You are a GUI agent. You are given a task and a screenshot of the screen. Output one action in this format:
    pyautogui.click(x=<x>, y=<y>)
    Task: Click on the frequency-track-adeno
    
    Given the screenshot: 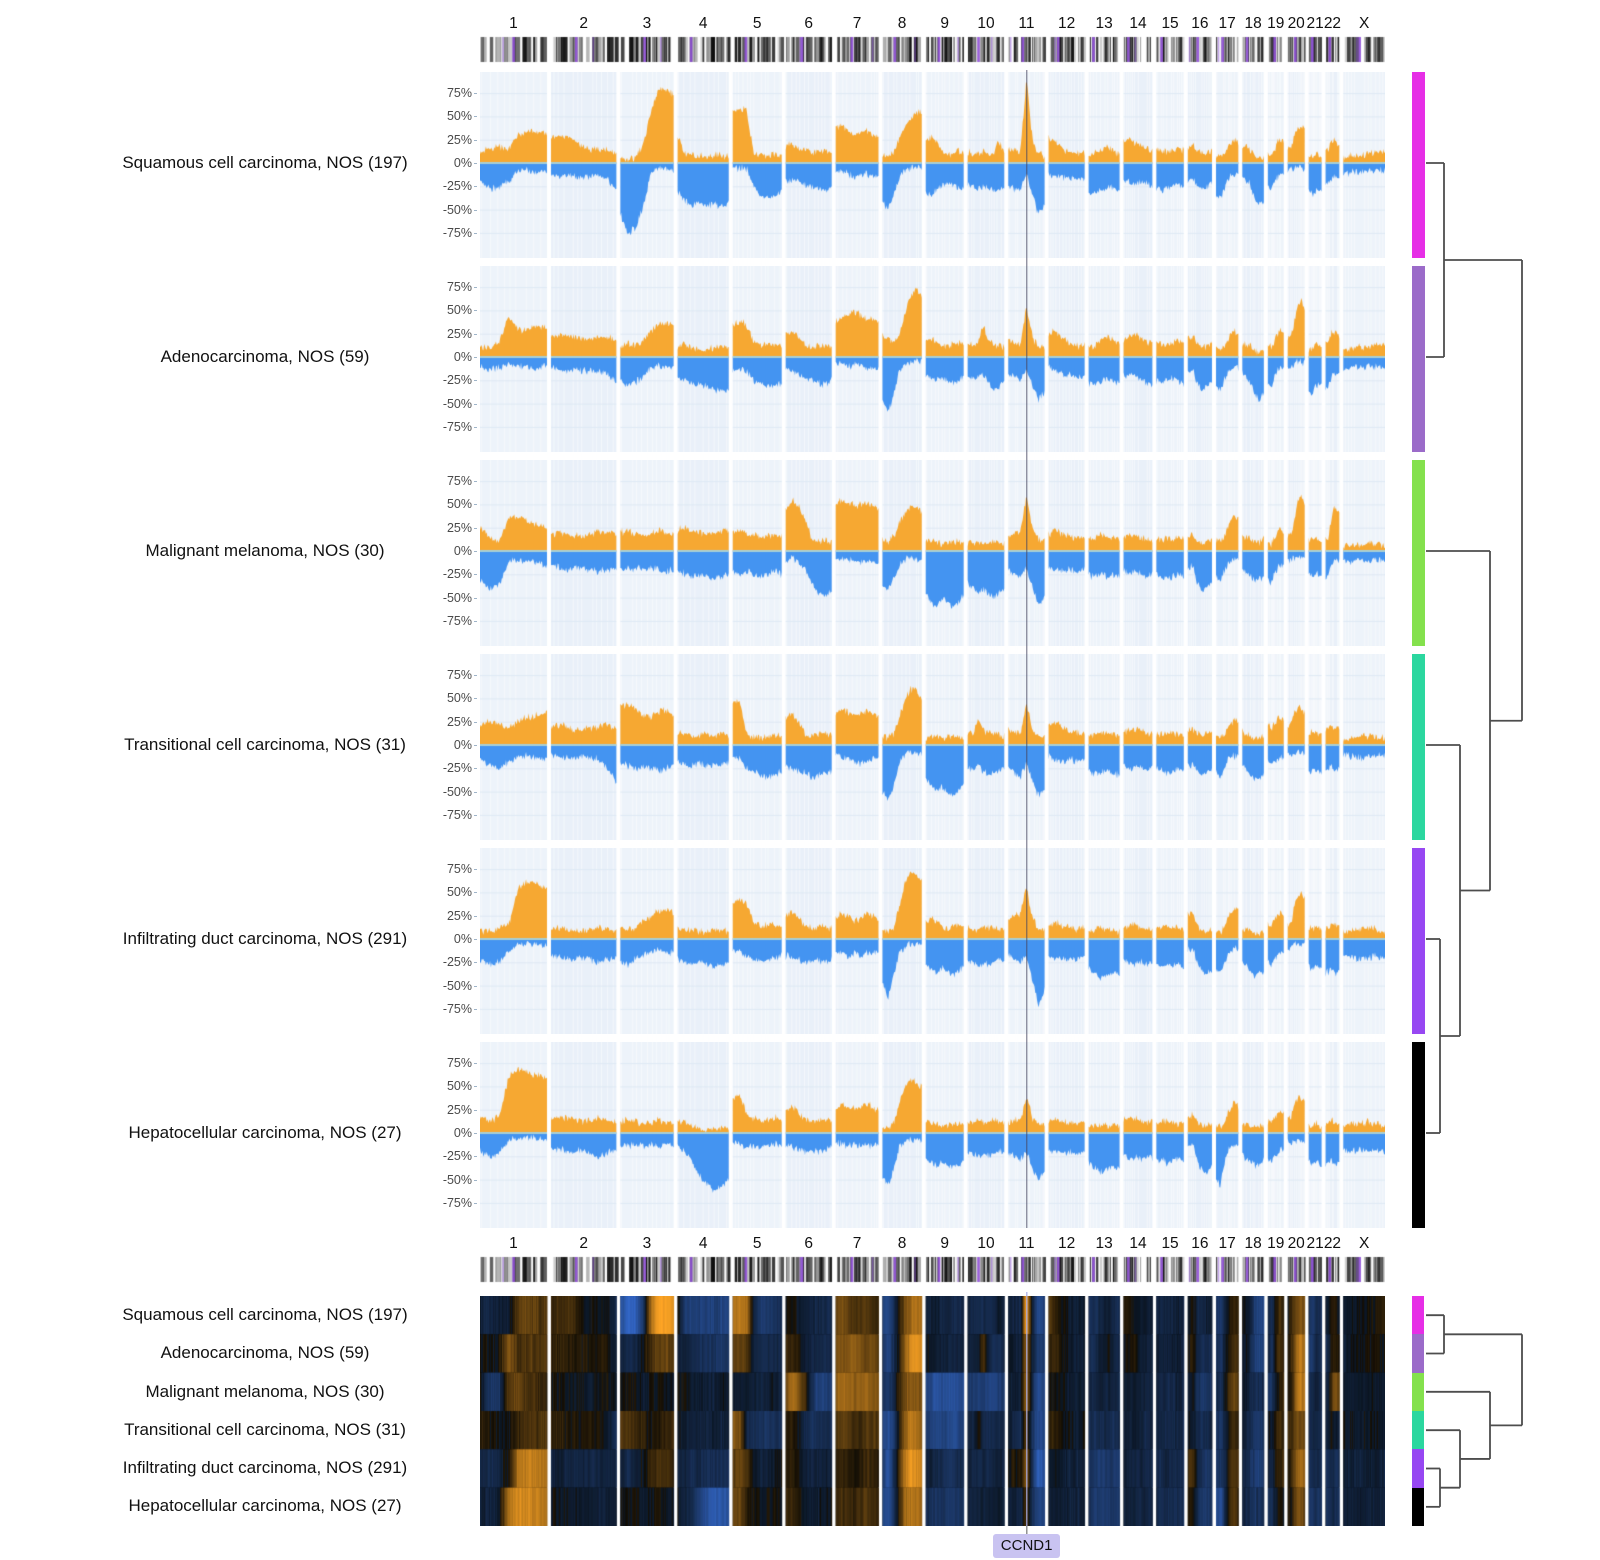 What is the action you would take?
    pyautogui.click(x=932, y=359)
    